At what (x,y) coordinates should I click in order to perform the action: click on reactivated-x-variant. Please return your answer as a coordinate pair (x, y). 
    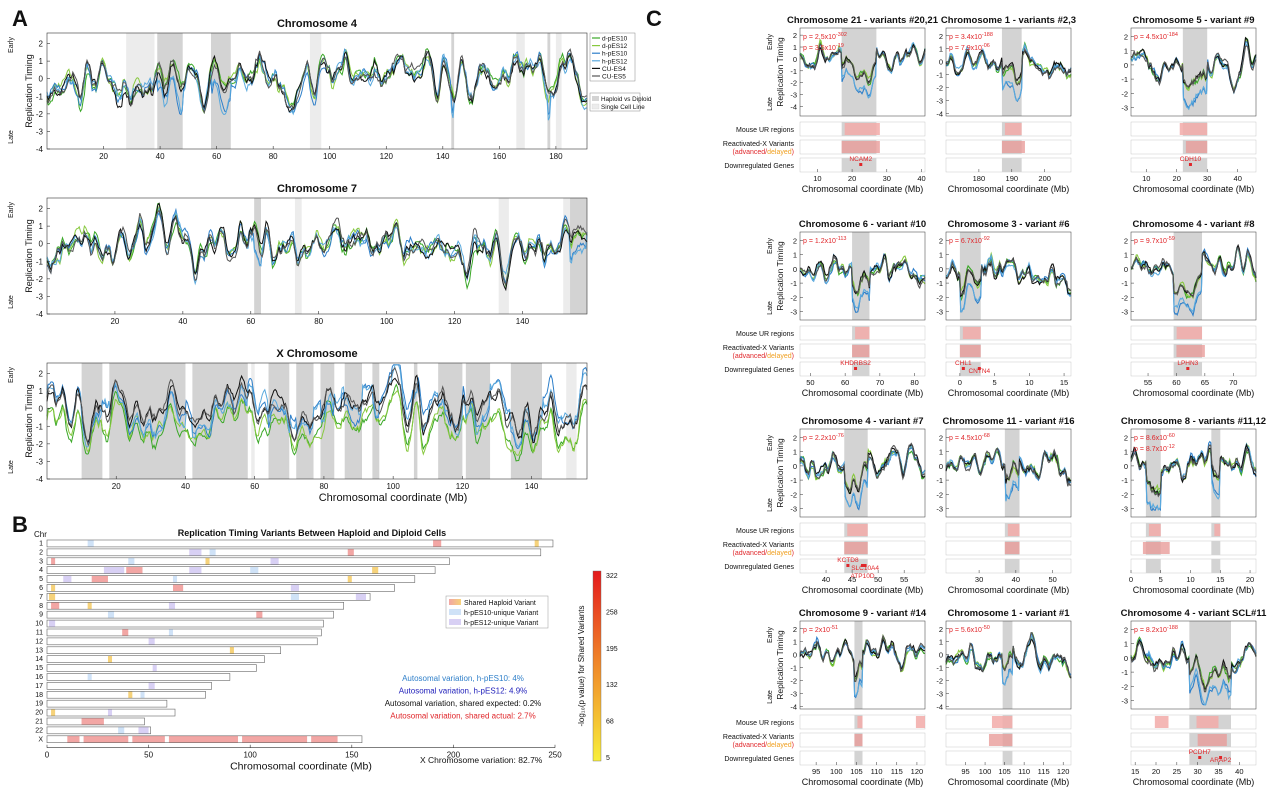
    Looking at the image, I should click on (1196, 147).